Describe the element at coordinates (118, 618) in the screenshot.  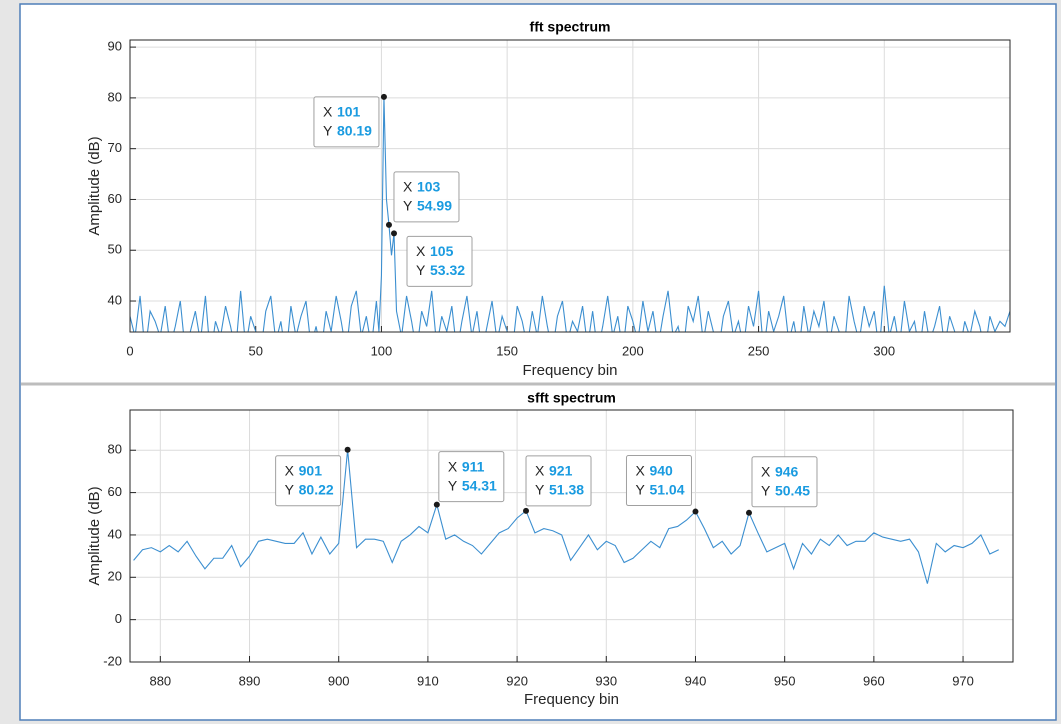
I see `y-tick-label: 0` at that location.